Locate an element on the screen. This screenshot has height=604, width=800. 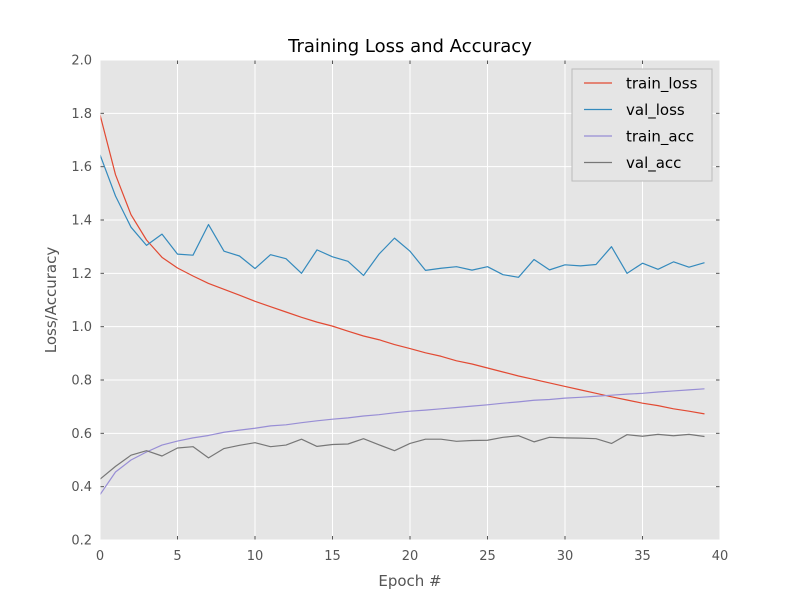
x-axis-label: Epoch # is located at coordinates (409, 581).